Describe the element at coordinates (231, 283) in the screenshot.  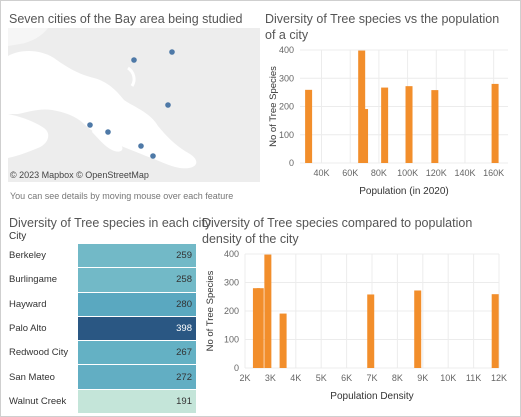
I see `density-chart-y-tick-label: 300` at that location.